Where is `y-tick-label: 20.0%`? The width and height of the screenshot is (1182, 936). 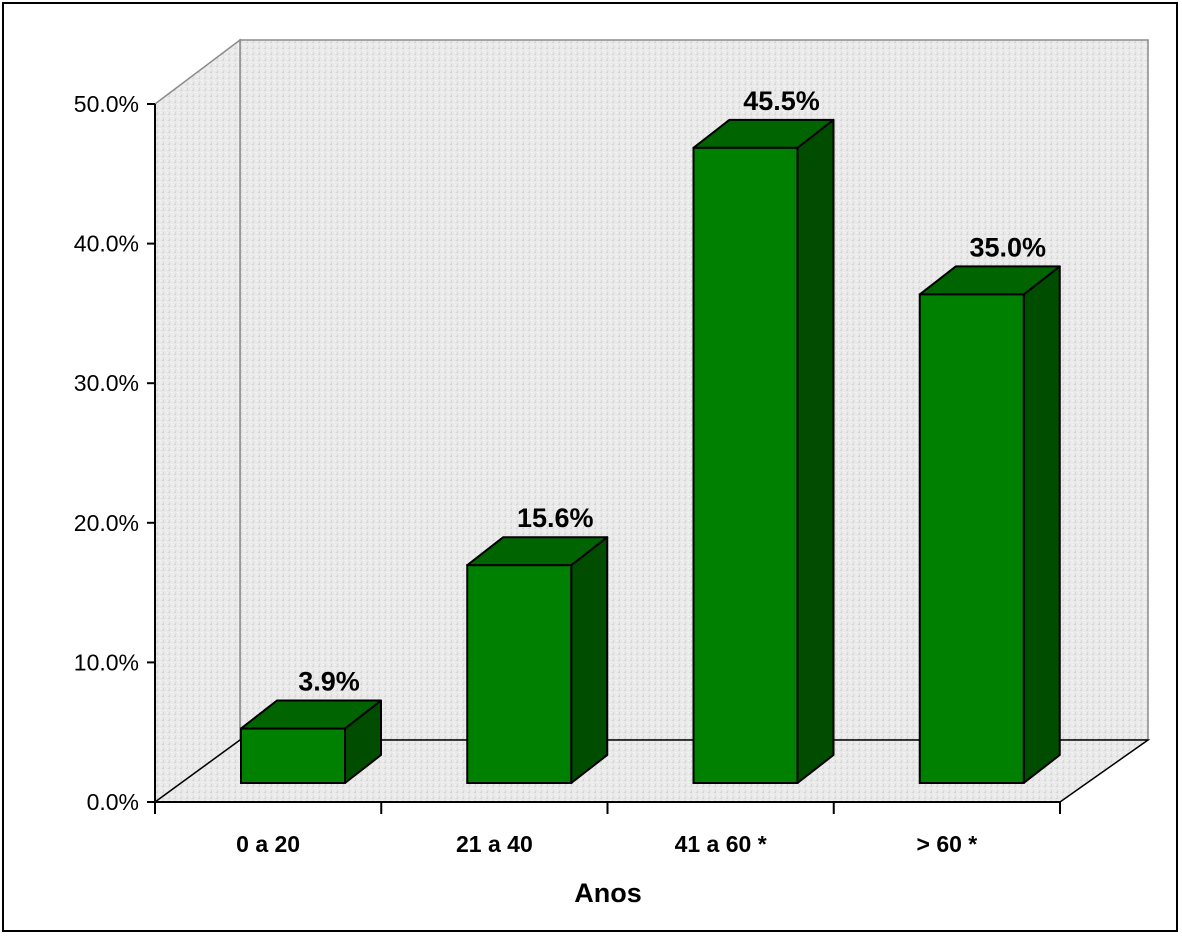
y-tick-label: 20.0% is located at coordinates (106, 523).